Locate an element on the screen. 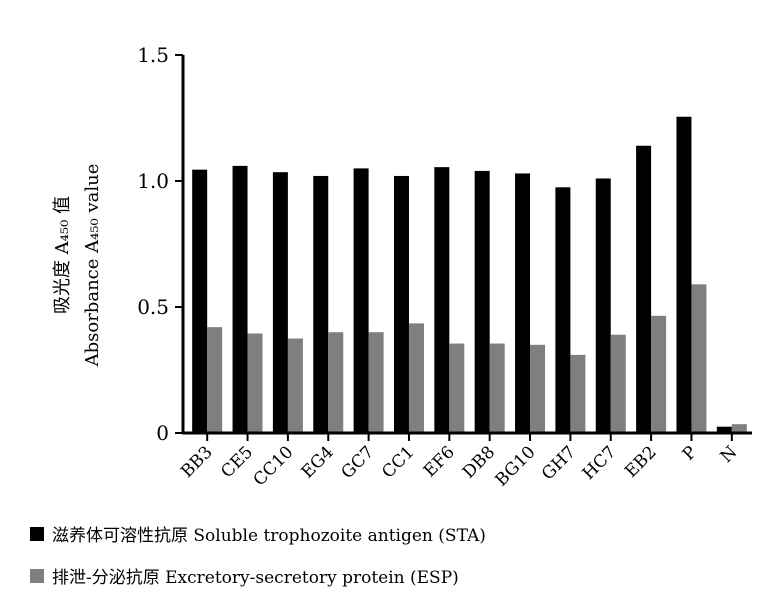 Image resolution: width=784 pixels, height=595 pixels. bar-sta-gh7 is located at coordinates (563, 310).